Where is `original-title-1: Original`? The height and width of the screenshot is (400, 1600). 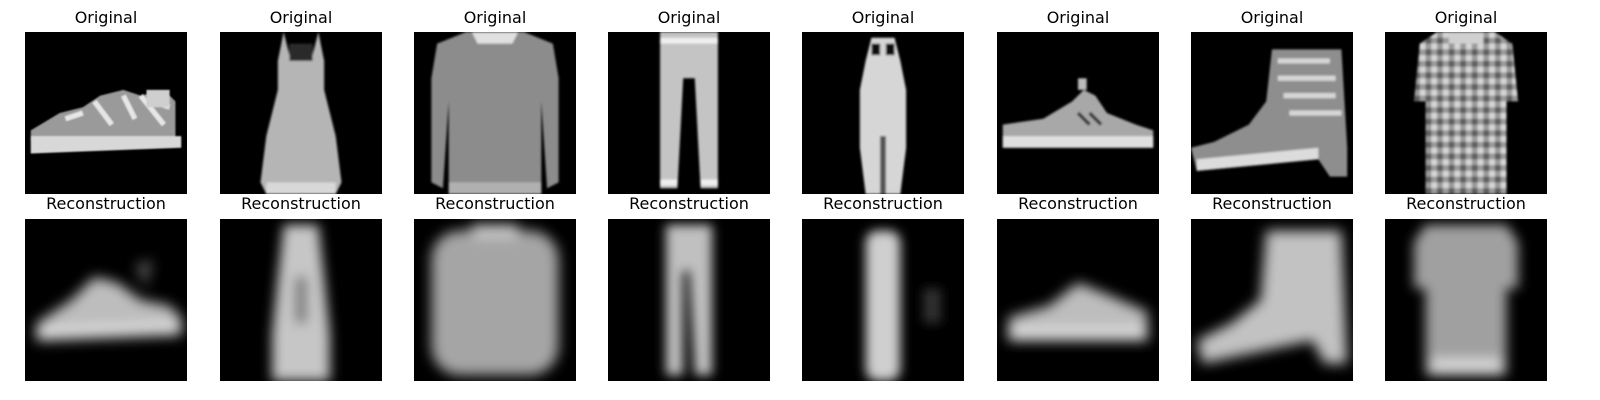
original-title-1: Original is located at coordinates (106, 17).